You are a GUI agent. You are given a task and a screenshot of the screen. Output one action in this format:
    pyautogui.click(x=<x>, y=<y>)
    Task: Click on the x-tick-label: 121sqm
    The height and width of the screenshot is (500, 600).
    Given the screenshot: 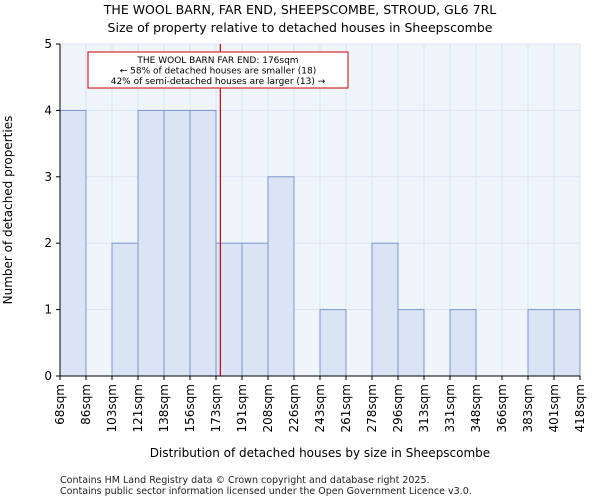 What is the action you would take?
    pyautogui.click(x=138, y=408)
    